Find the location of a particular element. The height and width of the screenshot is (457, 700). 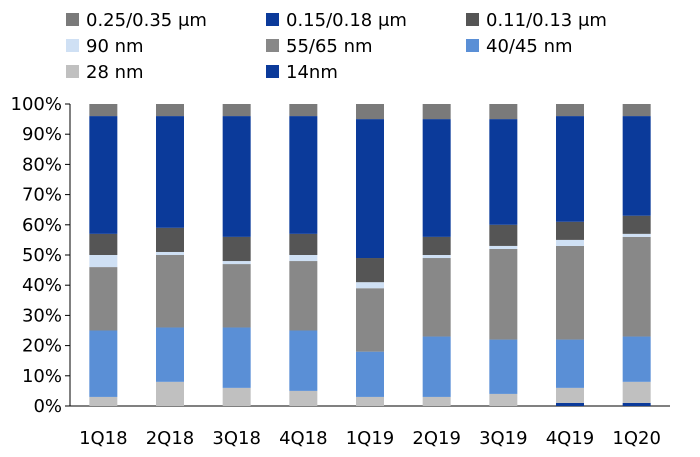

y-tick-label: 80% is located at coordinates (42, 164).